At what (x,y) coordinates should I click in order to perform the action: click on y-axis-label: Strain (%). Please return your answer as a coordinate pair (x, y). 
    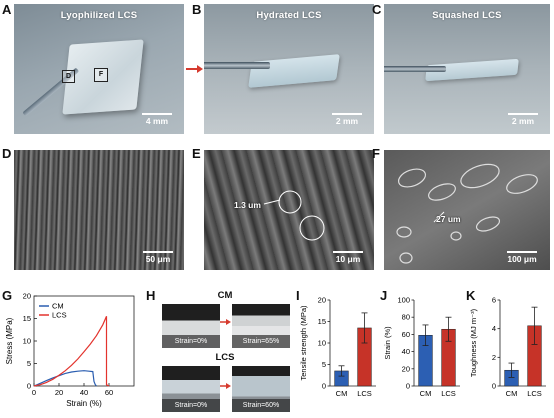
    Looking at the image, I should click on (387, 343).